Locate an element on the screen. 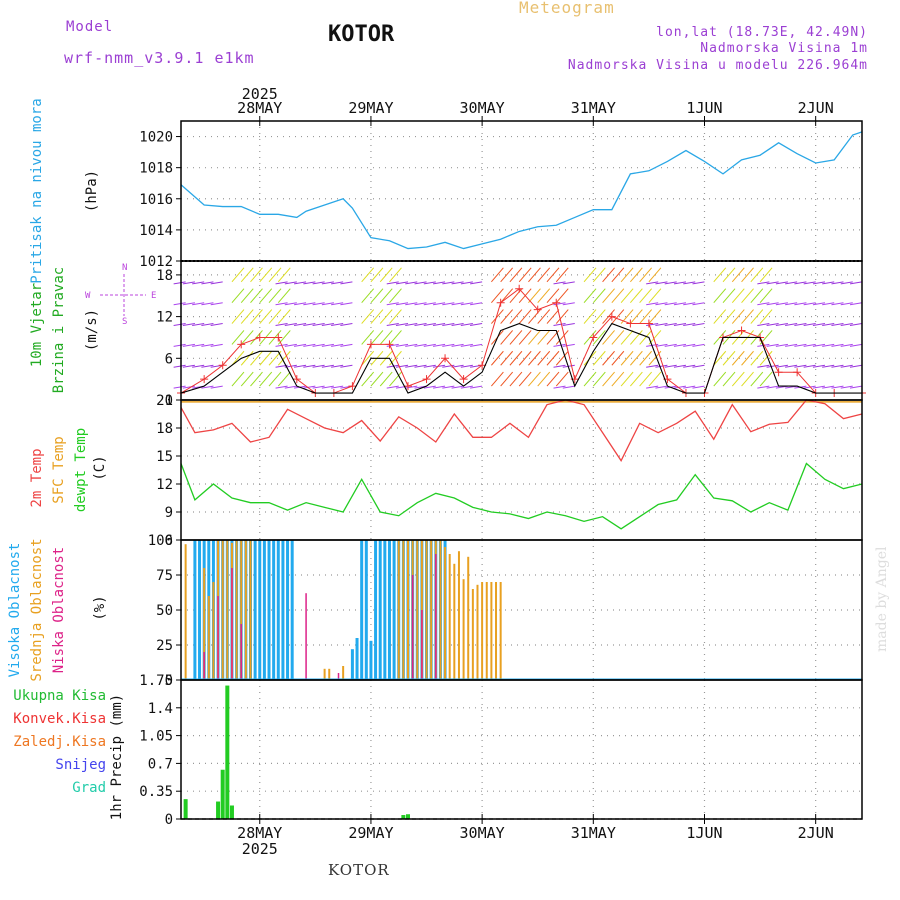 This screenshot has height=900, width=900. mid-cloud-label: Srednja Oblacnost is located at coordinates (37, 609).